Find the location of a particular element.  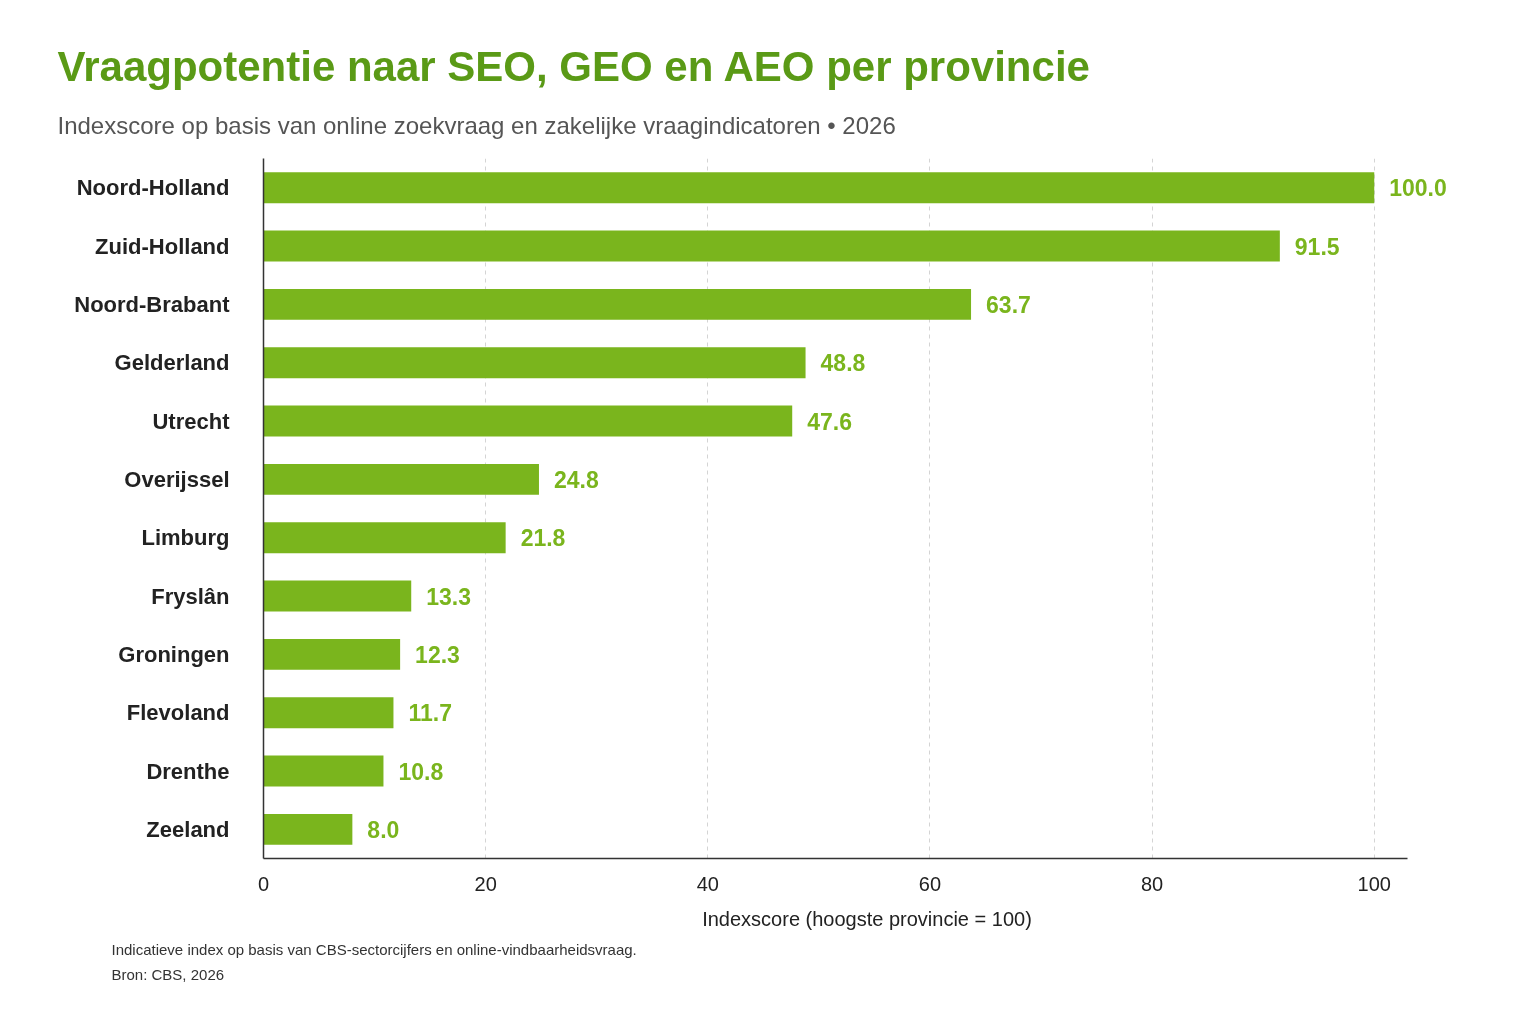

data-label: 100.0 is located at coordinates (1418, 188).